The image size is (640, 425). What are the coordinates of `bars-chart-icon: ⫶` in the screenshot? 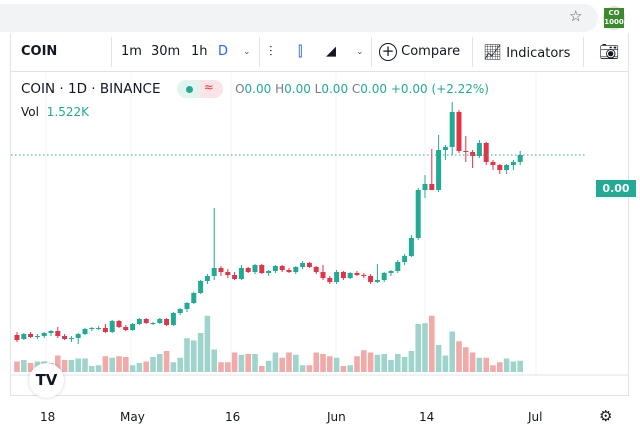 It's located at (271, 52).